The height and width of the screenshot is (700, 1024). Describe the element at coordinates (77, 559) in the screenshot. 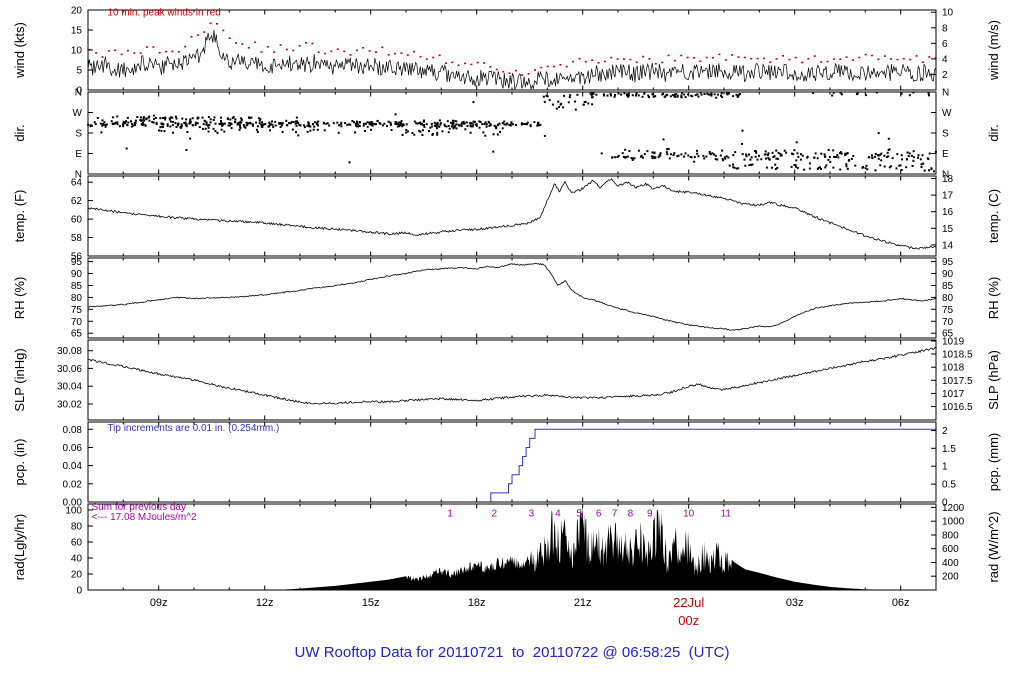

I see `svg-text: 40` at that location.